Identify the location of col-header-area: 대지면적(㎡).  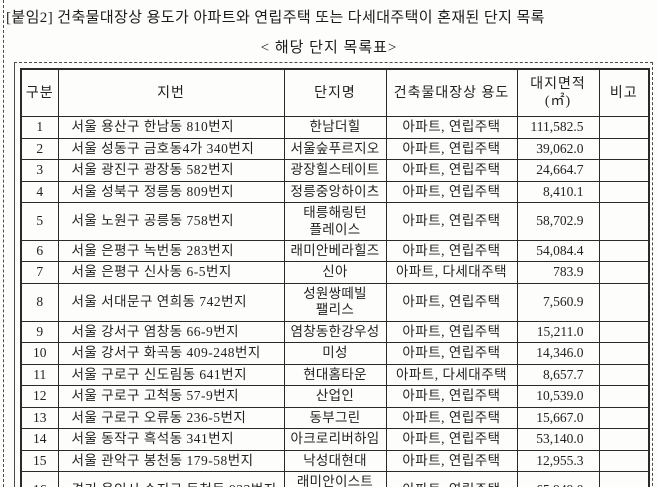
(558, 93).